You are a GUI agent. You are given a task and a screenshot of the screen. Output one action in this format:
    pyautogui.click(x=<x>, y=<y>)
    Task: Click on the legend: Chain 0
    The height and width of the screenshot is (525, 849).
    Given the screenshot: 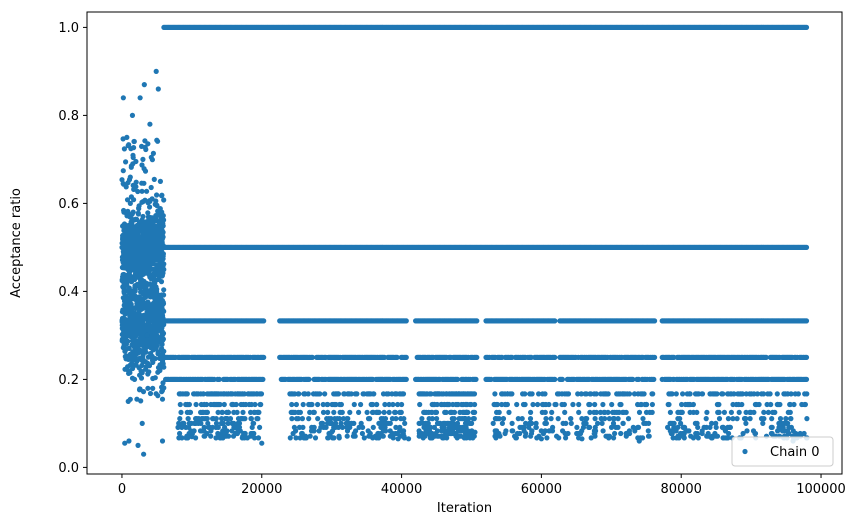 What is the action you would take?
    pyautogui.click(x=782, y=451)
    